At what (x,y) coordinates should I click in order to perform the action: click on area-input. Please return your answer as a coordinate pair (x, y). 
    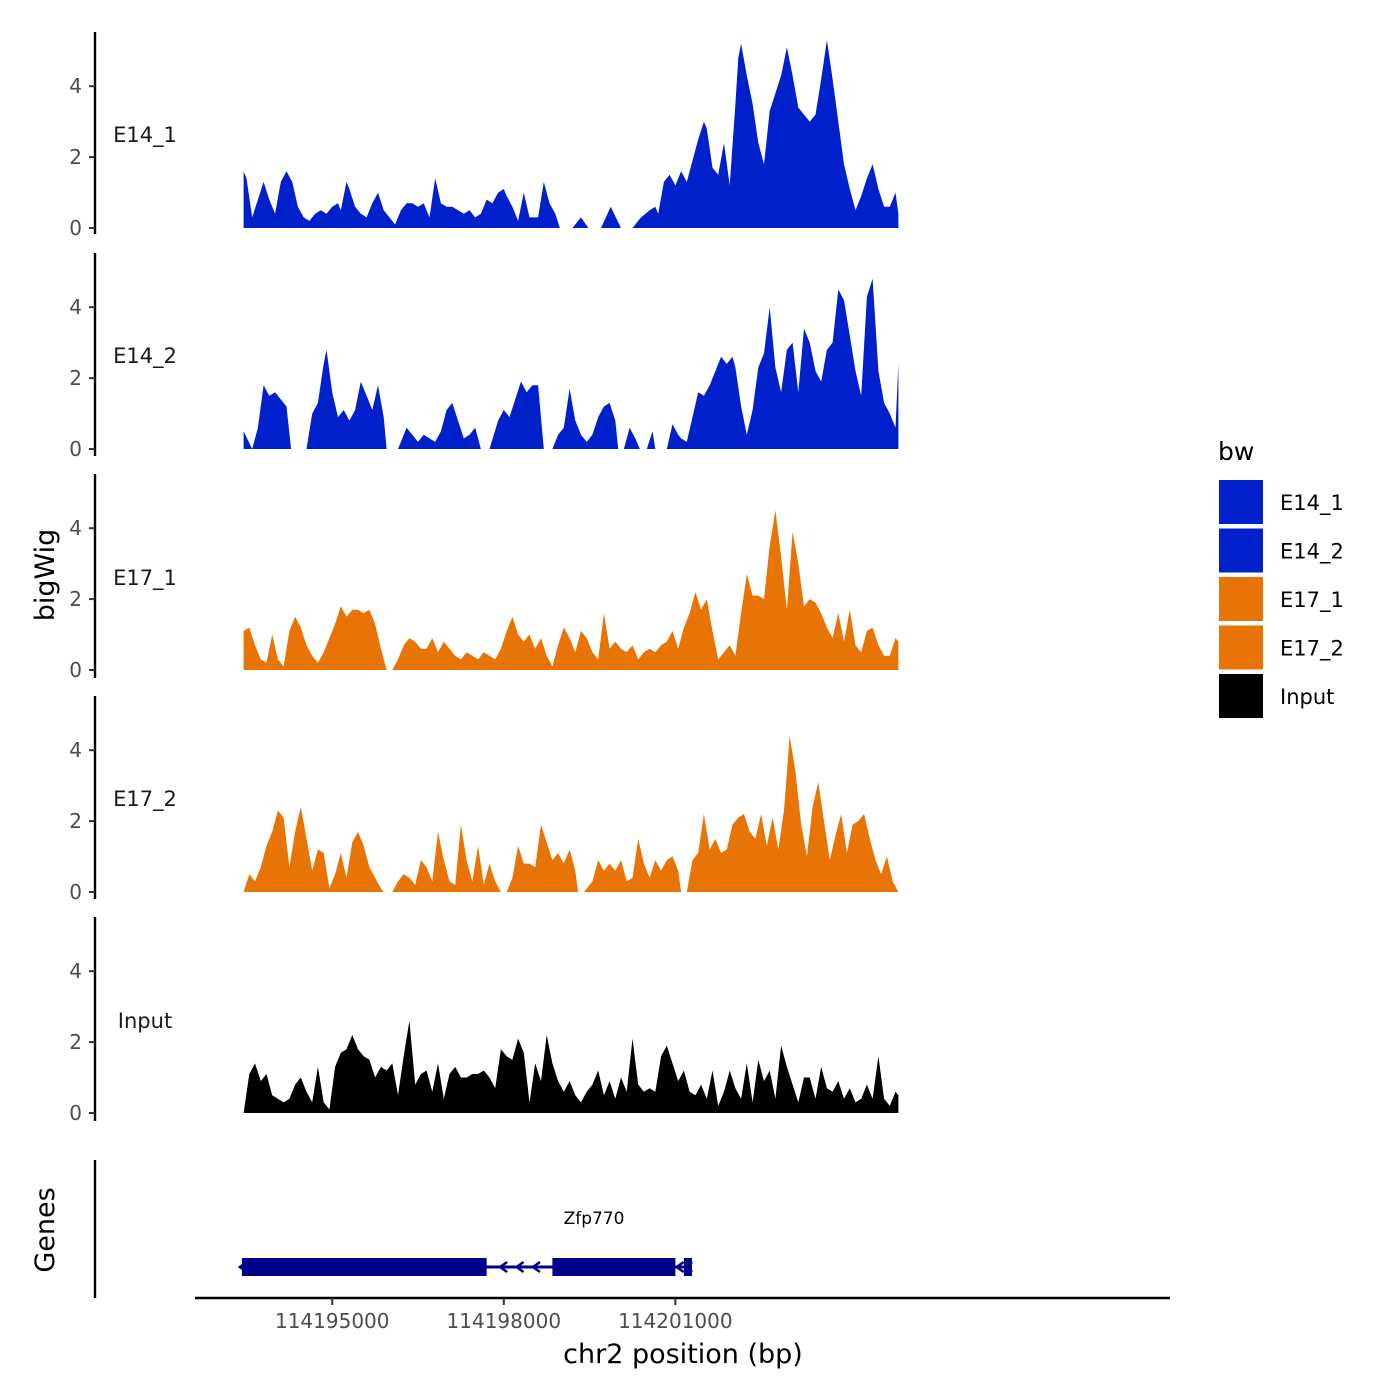
    Looking at the image, I should click on (571, 1066).